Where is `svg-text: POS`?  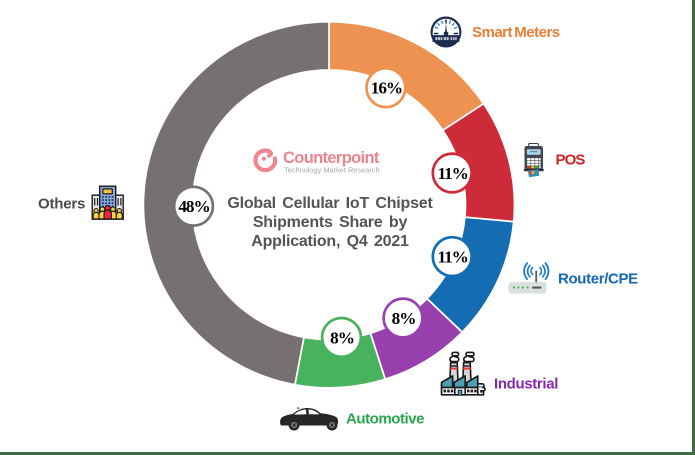 svg-text: POS is located at coordinates (571, 160).